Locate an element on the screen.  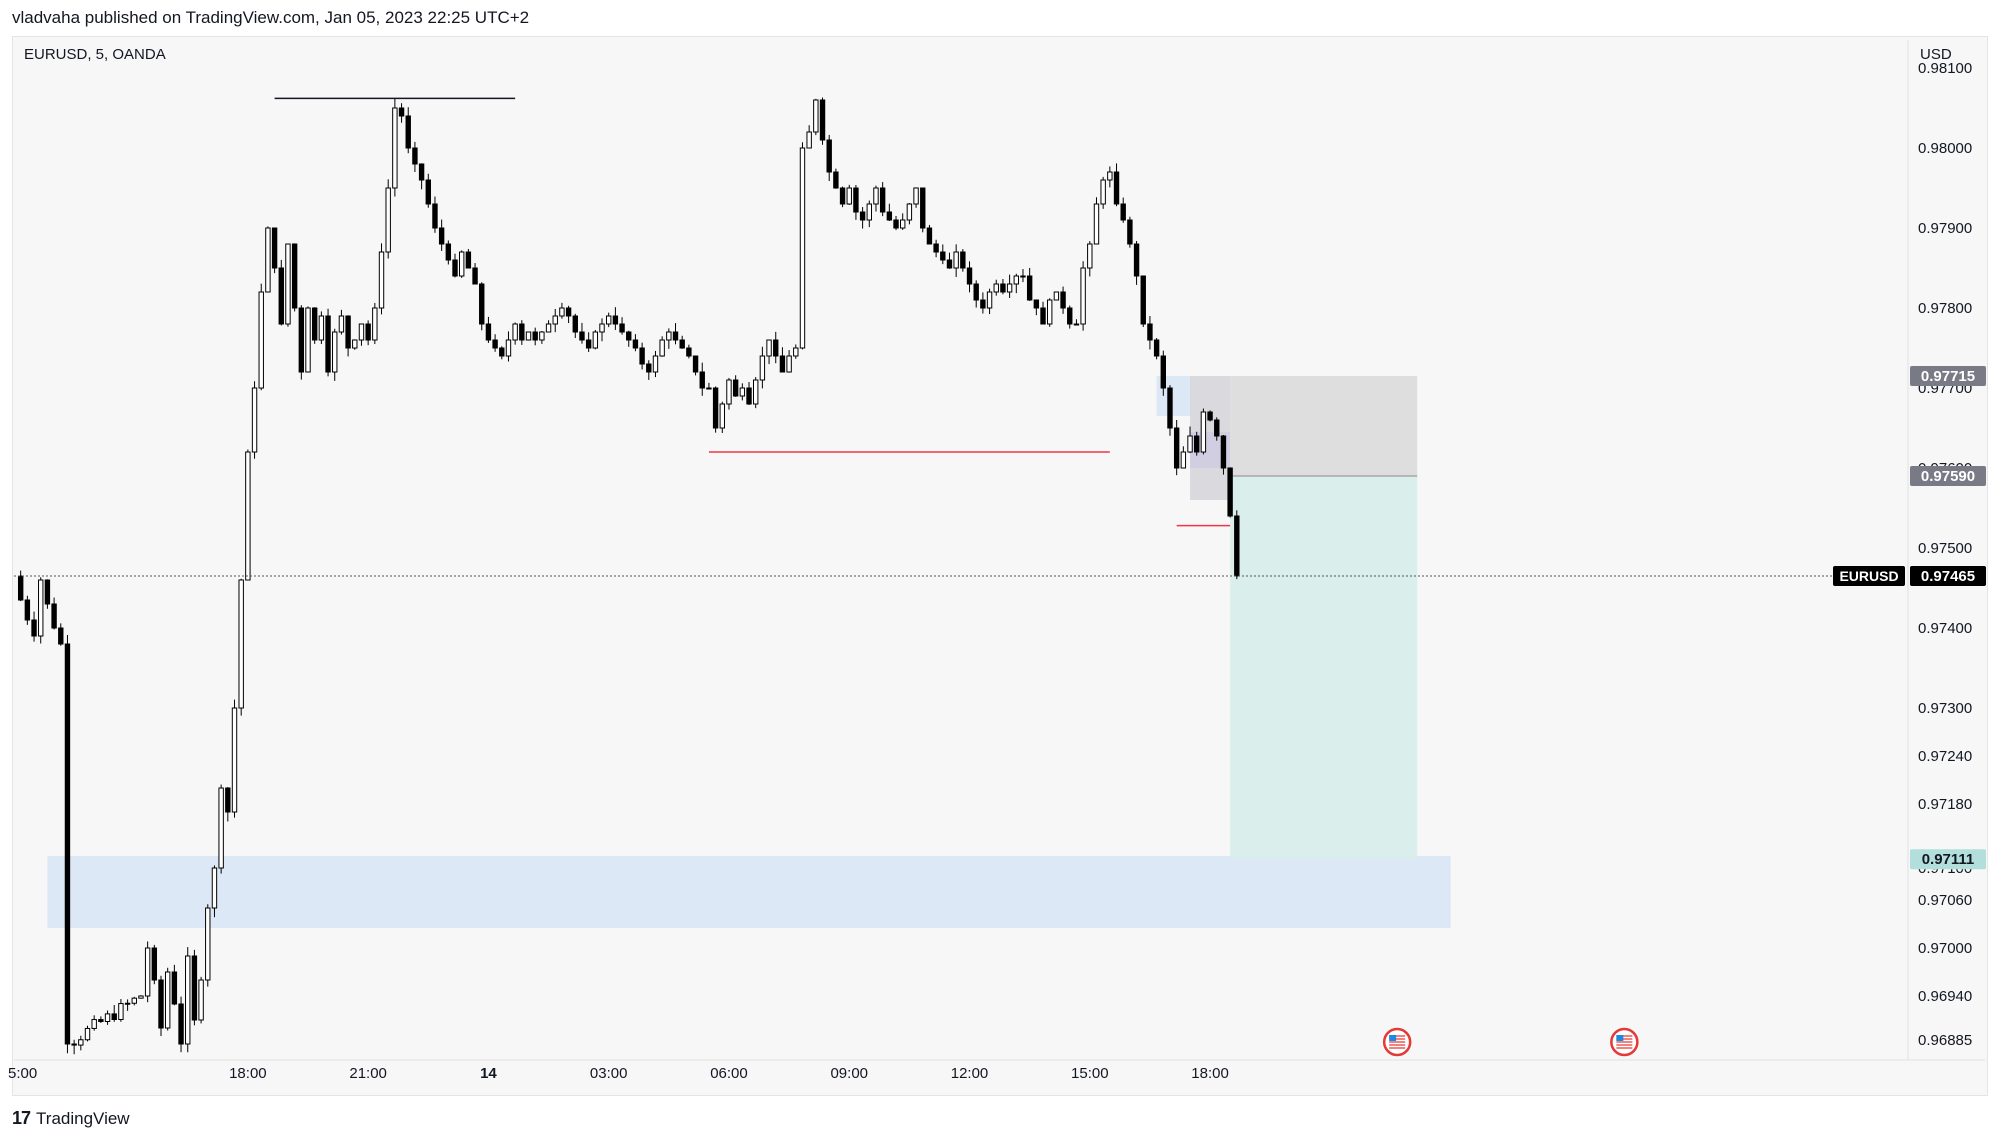
price-label-target: 0.97111 is located at coordinates (1948, 859).